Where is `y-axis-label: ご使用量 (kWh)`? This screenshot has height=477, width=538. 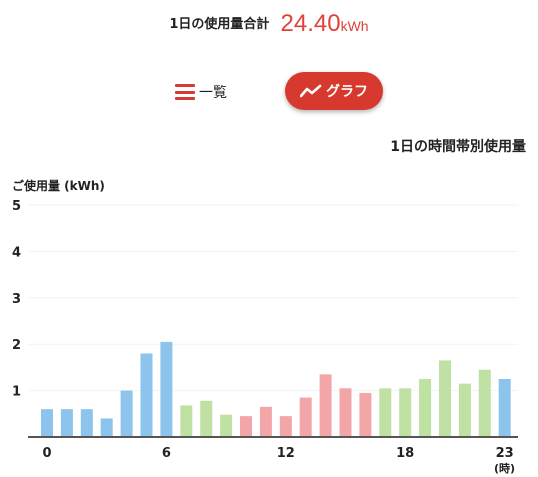 y-axis-label: ご使用量 (kWh) is located at coordinates (58, 185).